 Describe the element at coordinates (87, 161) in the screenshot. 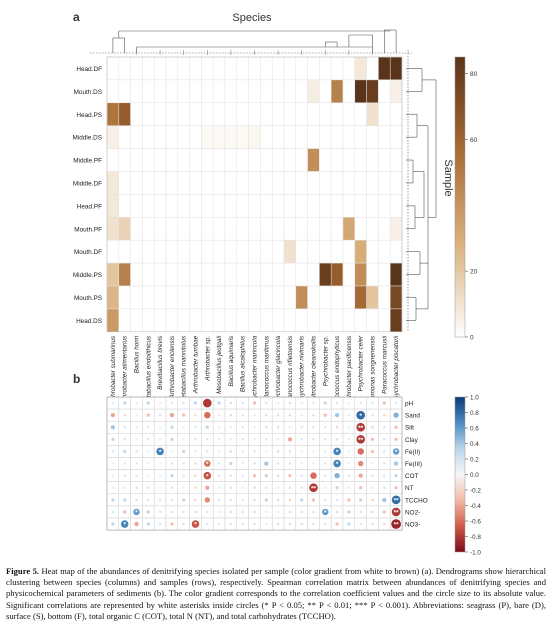

I see `sample-label: Middle.PF` at that location.